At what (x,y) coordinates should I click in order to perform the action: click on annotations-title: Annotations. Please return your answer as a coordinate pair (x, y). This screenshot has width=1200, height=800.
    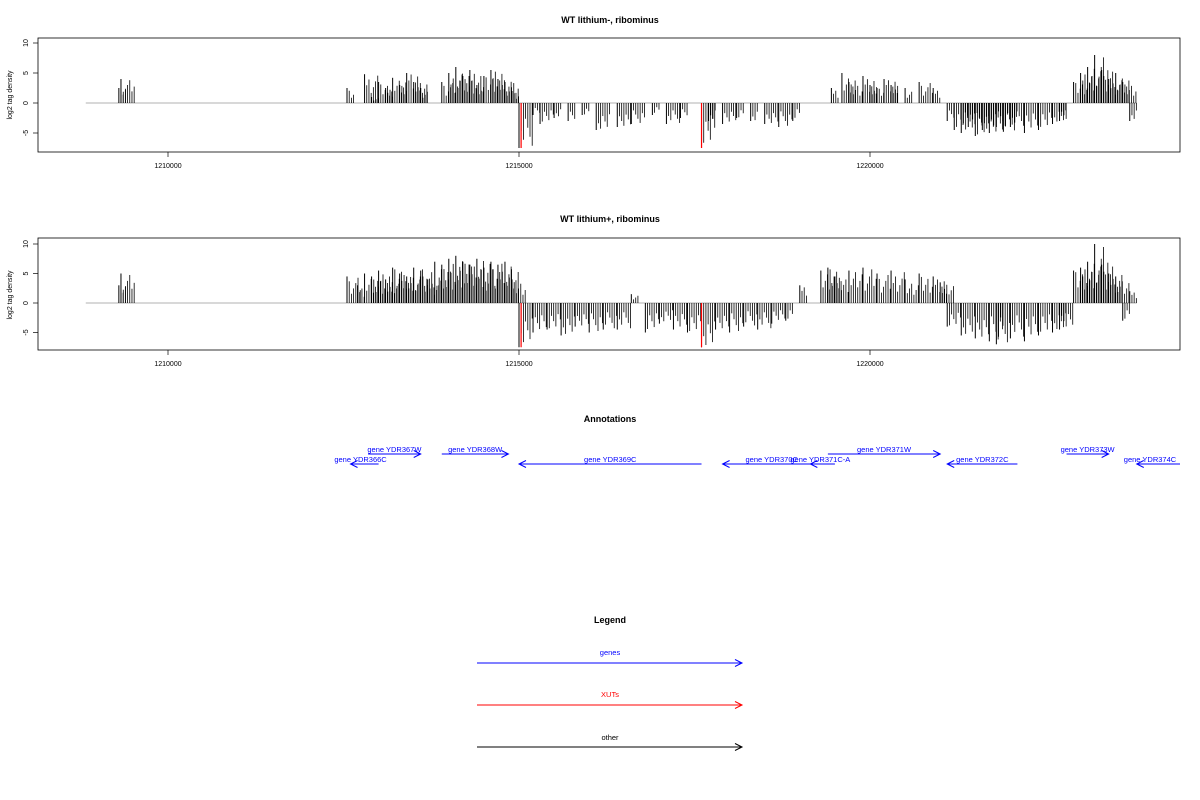
    Looking at the image, I should click on (610, 419).